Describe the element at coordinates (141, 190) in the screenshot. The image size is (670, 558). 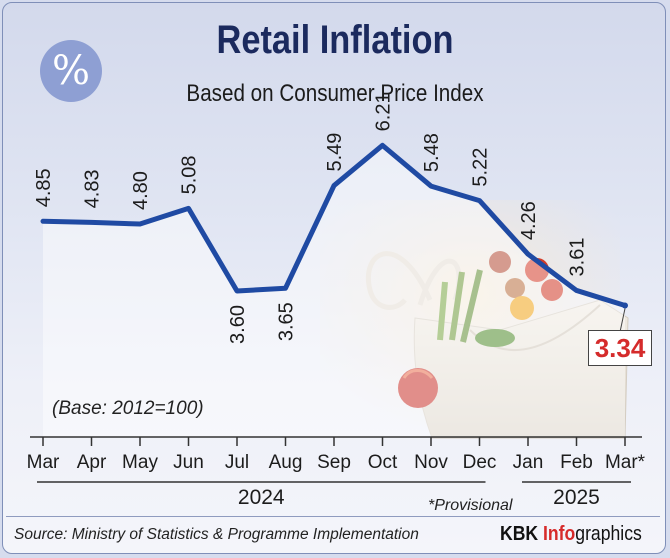
I see `data-label: 4.80` at that location.